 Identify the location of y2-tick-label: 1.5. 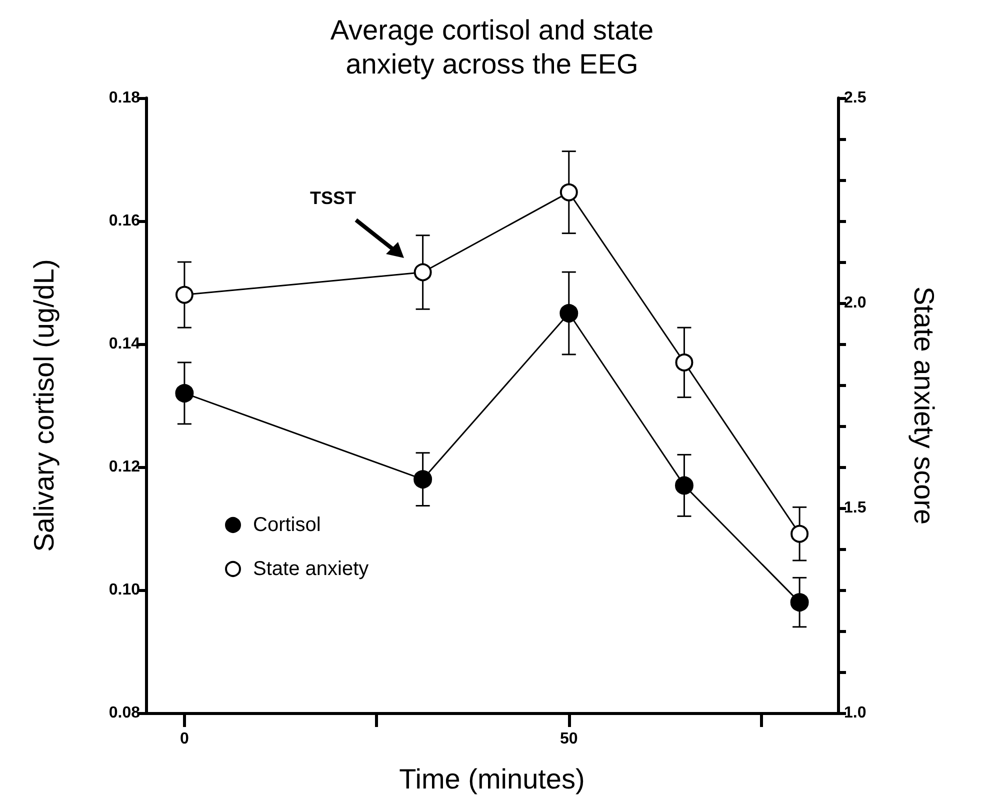
(855, 508).